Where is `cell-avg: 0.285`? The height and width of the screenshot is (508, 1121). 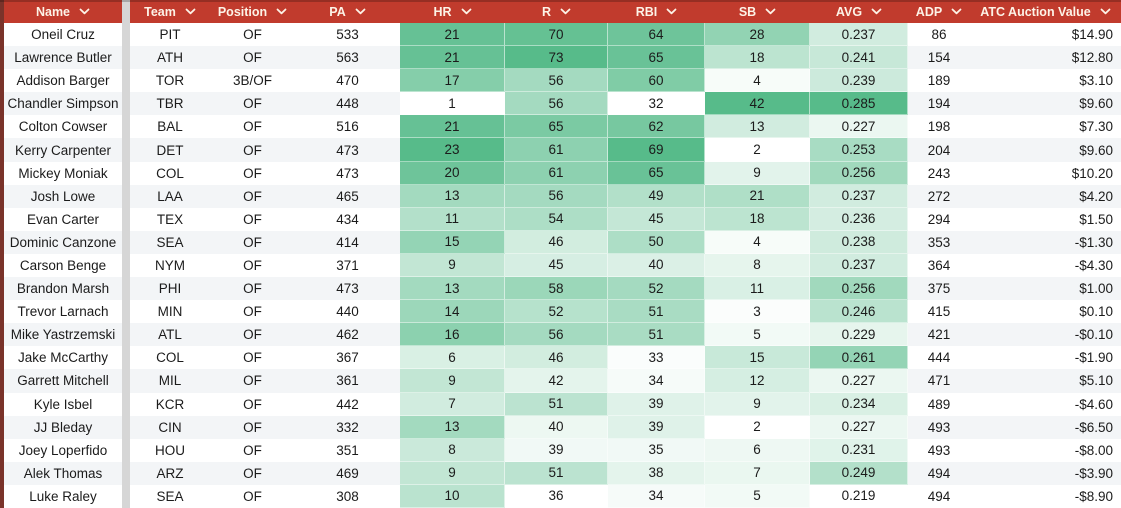 cell-avg: 0.285 is located at coordinates (859, 104).